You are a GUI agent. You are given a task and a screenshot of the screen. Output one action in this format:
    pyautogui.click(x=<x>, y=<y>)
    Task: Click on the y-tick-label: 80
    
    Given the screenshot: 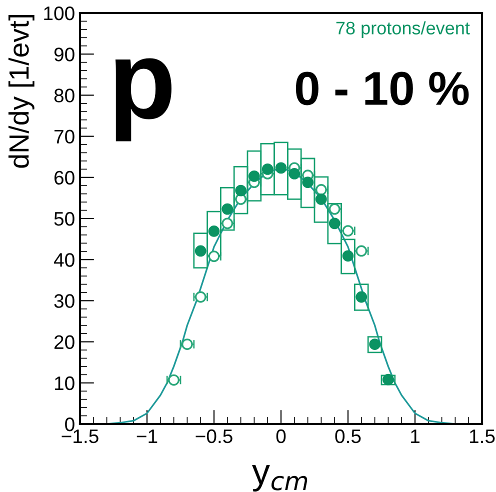 What is the action you would take?
    pyautogui.click(x=64, y=95)
    